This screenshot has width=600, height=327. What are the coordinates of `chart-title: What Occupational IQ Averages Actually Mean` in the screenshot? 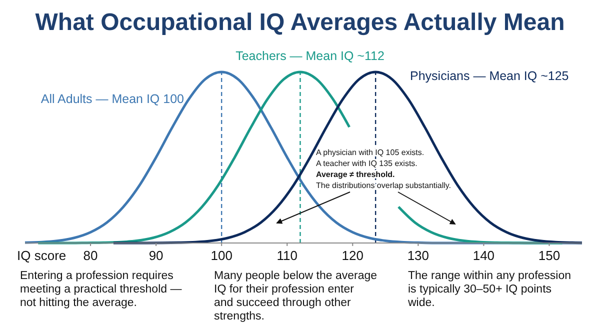 It's located at (300, 22).